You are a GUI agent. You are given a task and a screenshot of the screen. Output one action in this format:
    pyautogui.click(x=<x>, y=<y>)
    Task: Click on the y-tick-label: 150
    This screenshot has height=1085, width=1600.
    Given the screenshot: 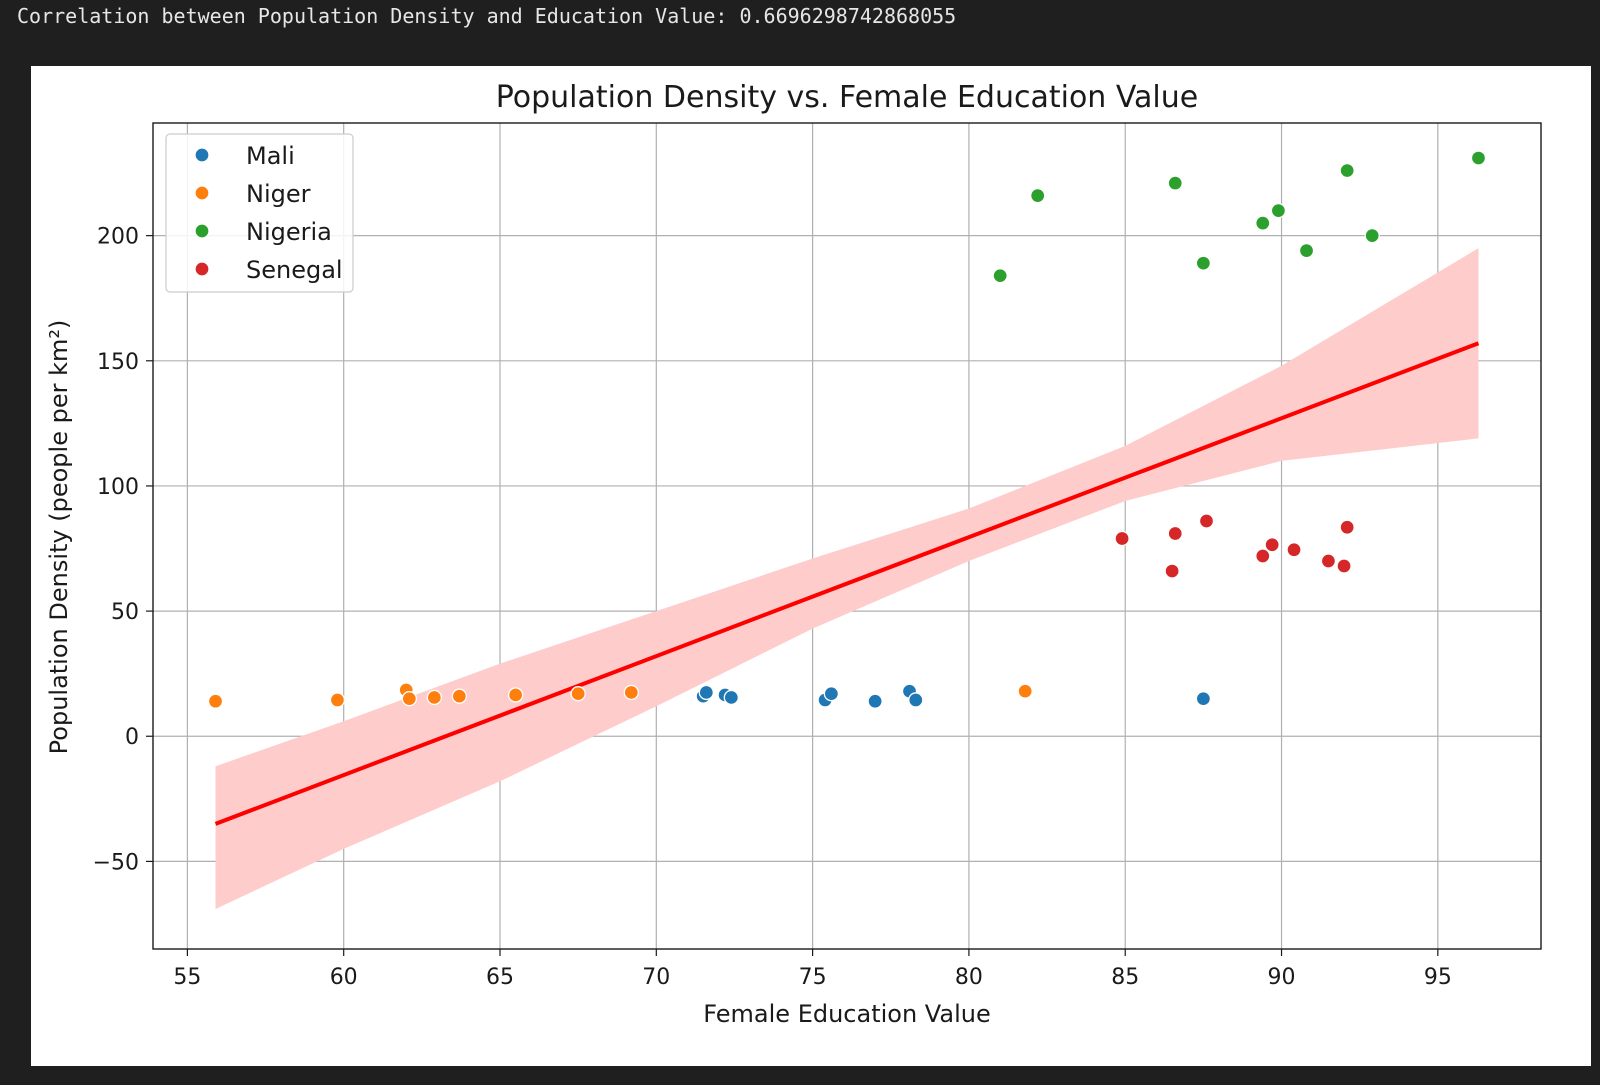 What is the action you would take?
    pyautogui.click(x=118, y=362)
    